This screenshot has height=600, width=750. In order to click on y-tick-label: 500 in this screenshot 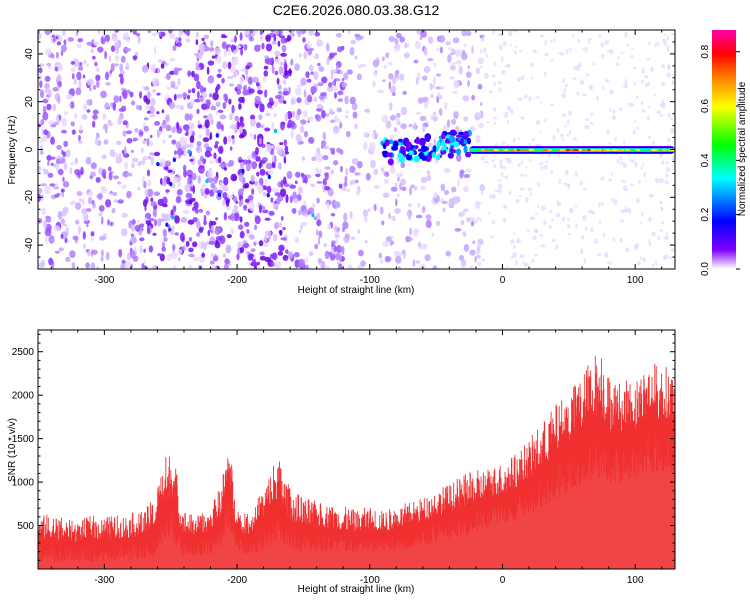, I will do `click(25, 526)`.